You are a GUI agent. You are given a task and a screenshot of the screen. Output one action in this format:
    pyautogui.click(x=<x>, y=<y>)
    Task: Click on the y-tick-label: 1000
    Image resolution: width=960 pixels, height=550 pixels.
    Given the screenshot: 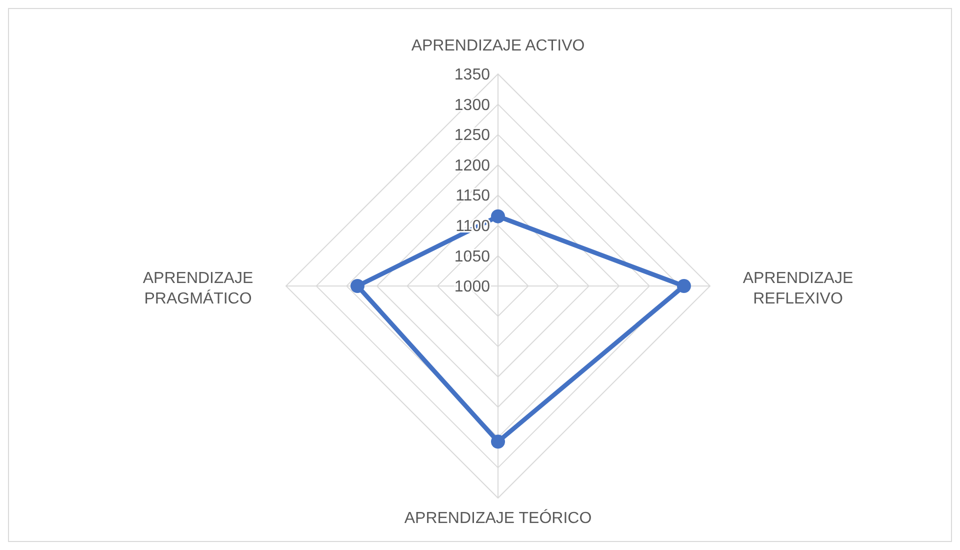 What is the action you would take?
    pyautogui.click(x=472, y=287)
    